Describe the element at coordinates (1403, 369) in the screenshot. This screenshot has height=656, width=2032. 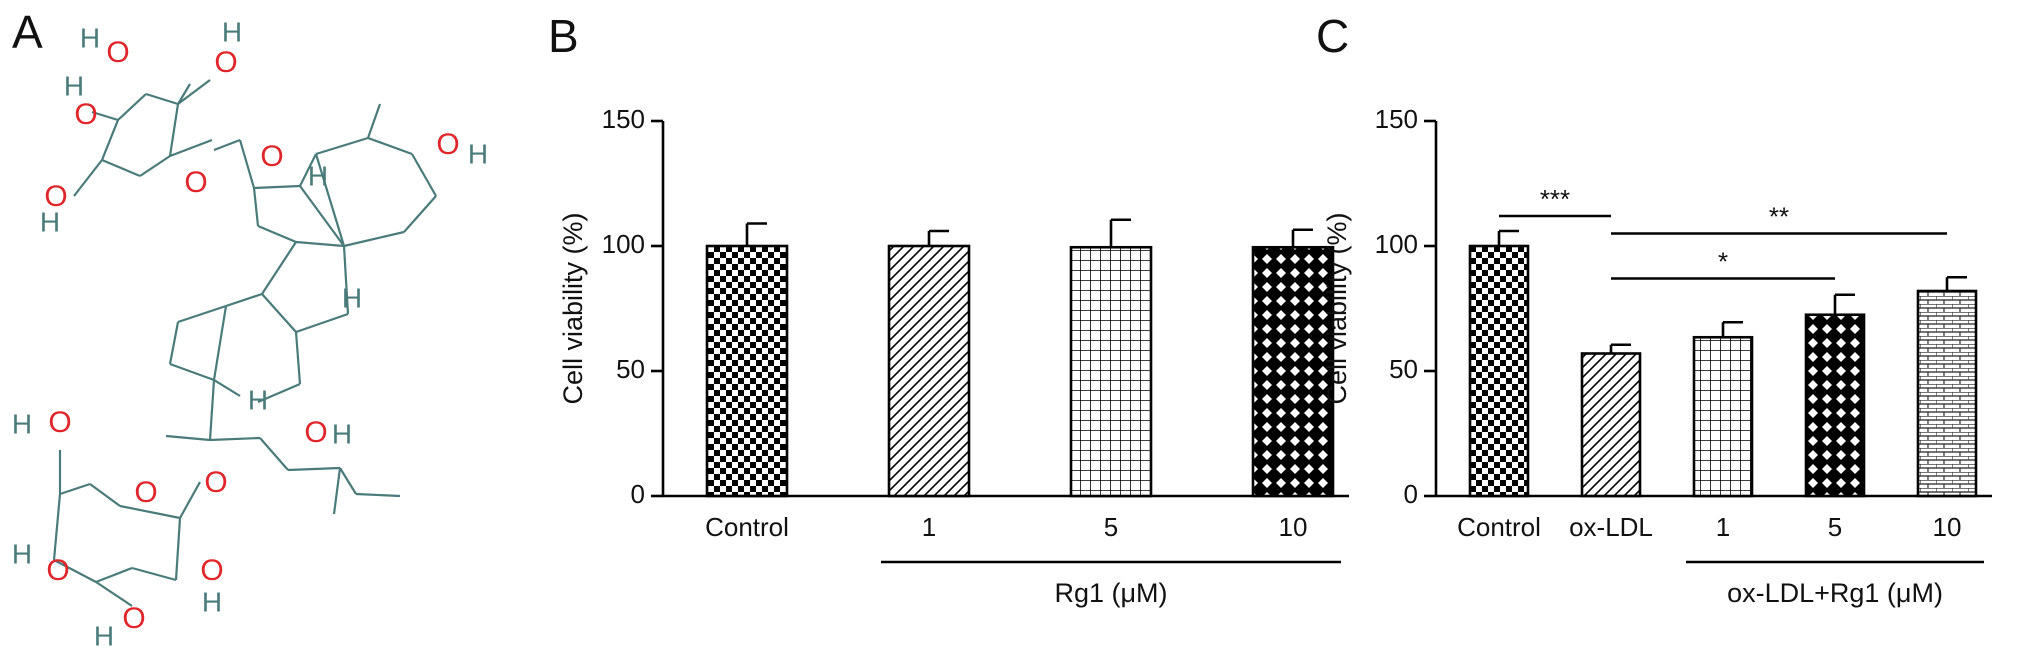
I see `y-tick-label-c-1: 50` at that location.